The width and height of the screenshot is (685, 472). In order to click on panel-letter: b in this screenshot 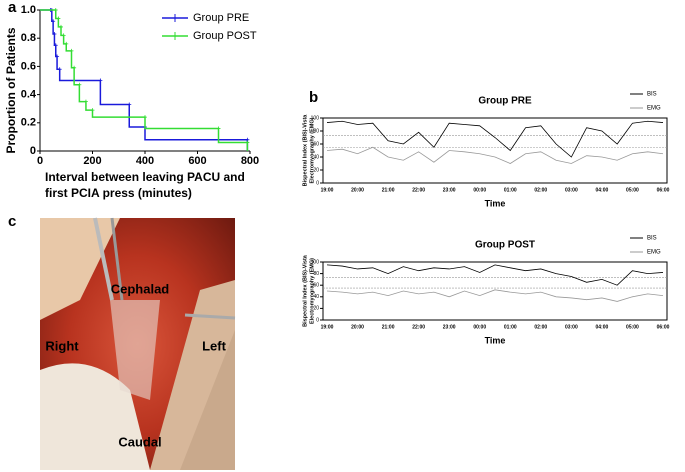, I will do `click(313, 97)`.